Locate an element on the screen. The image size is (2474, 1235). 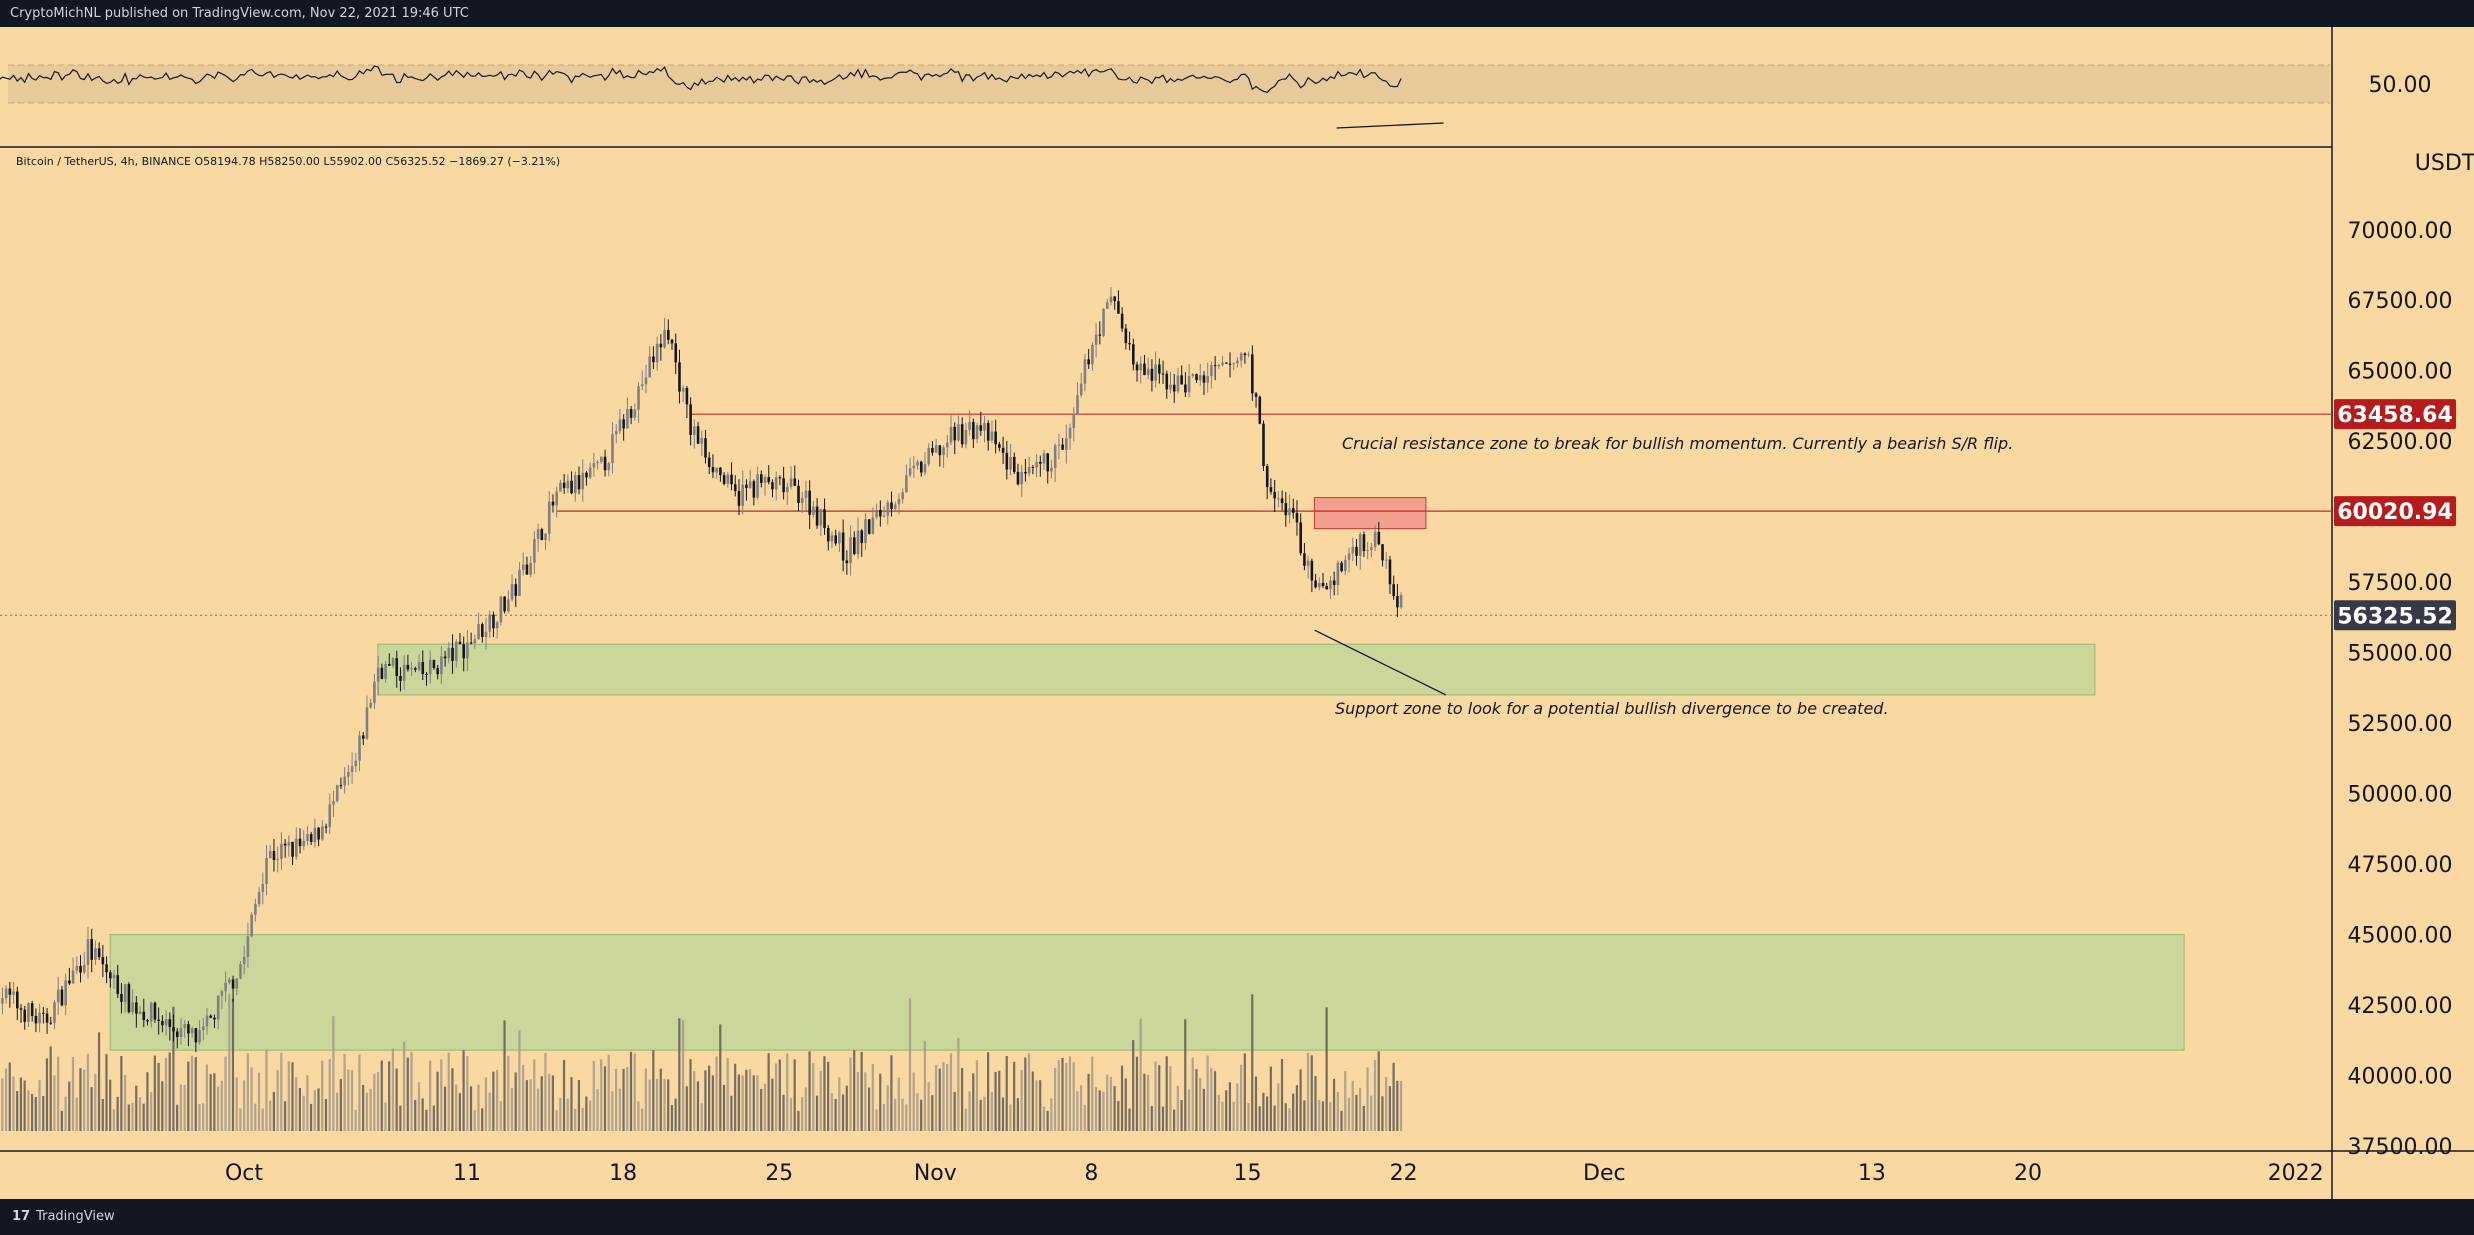
price-tick-label: 57500.00 is located at coordinates (2400, 583).